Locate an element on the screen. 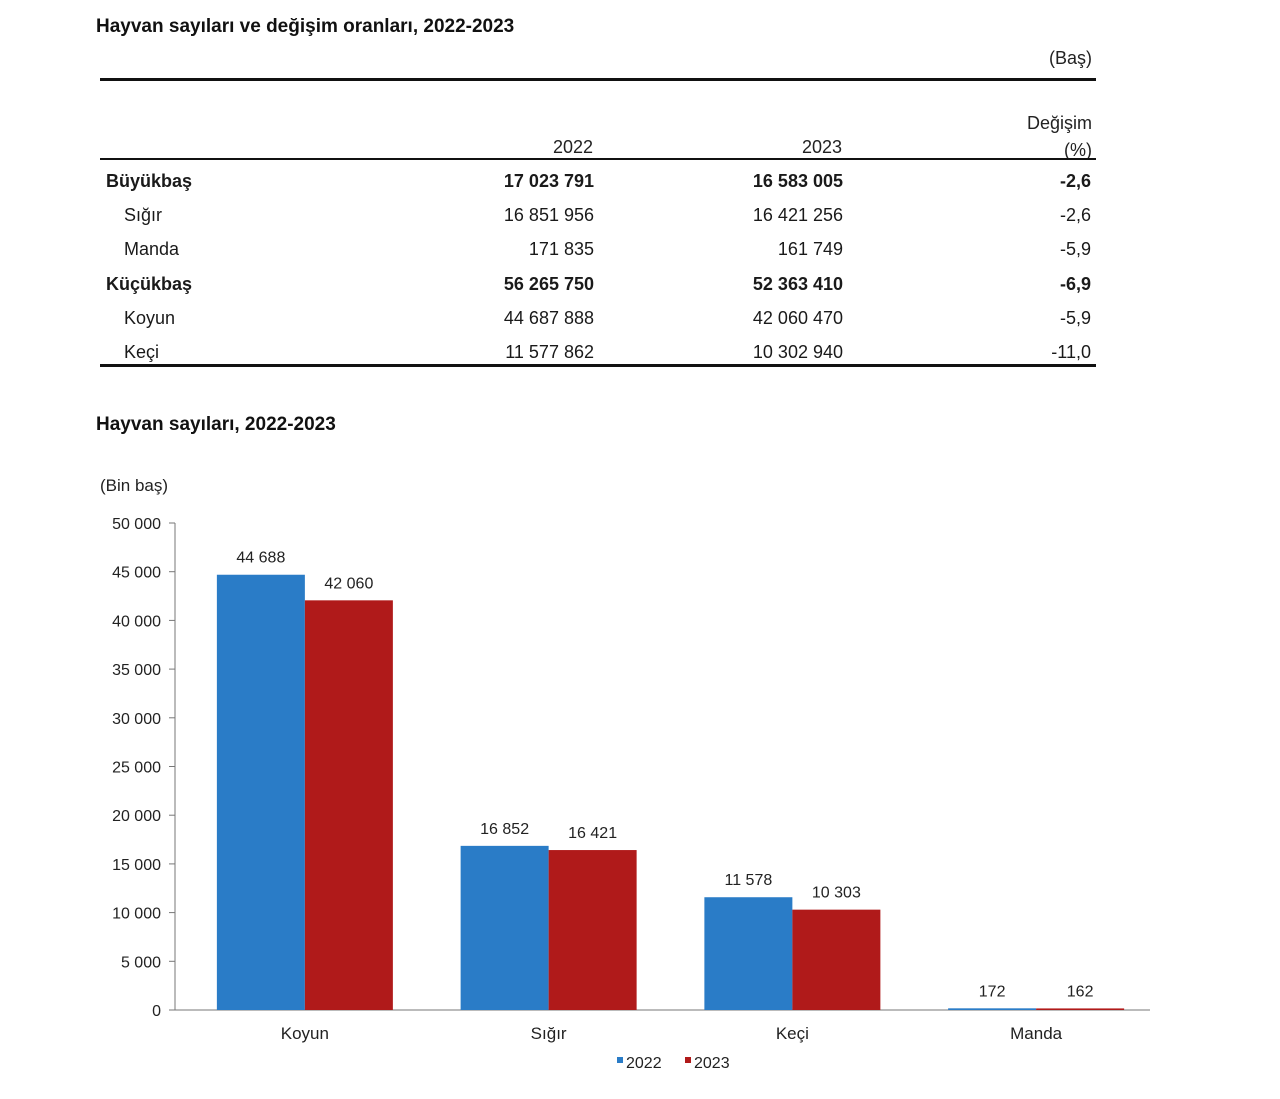 This screenshot has height=1099, width=1280. value-2023: 10 302 940 is located at coordinates (797, 352).